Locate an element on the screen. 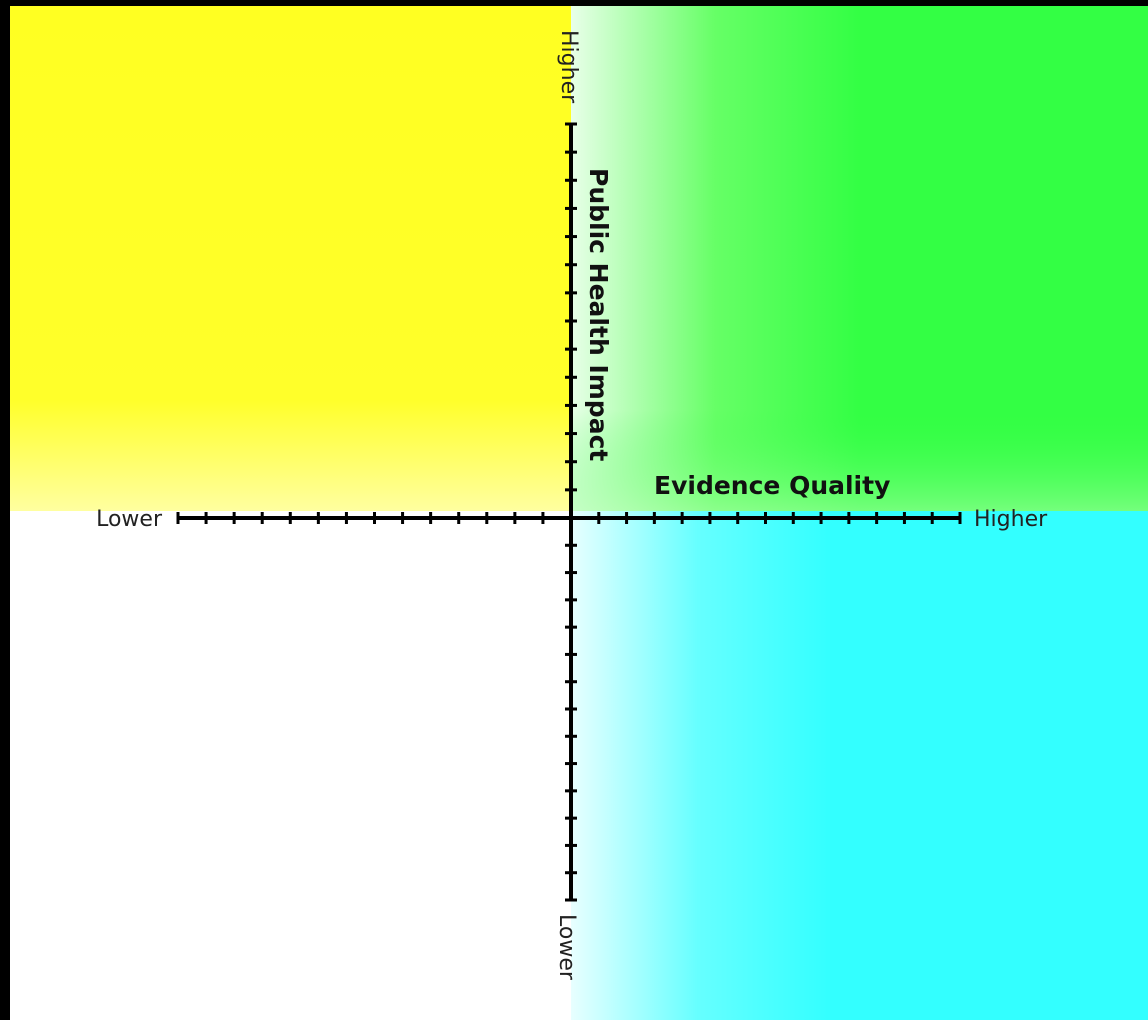 The height and width of the screenshot is (1020, 1148). x-axis-high-label: Higher is located at coordinates (1011, 519).